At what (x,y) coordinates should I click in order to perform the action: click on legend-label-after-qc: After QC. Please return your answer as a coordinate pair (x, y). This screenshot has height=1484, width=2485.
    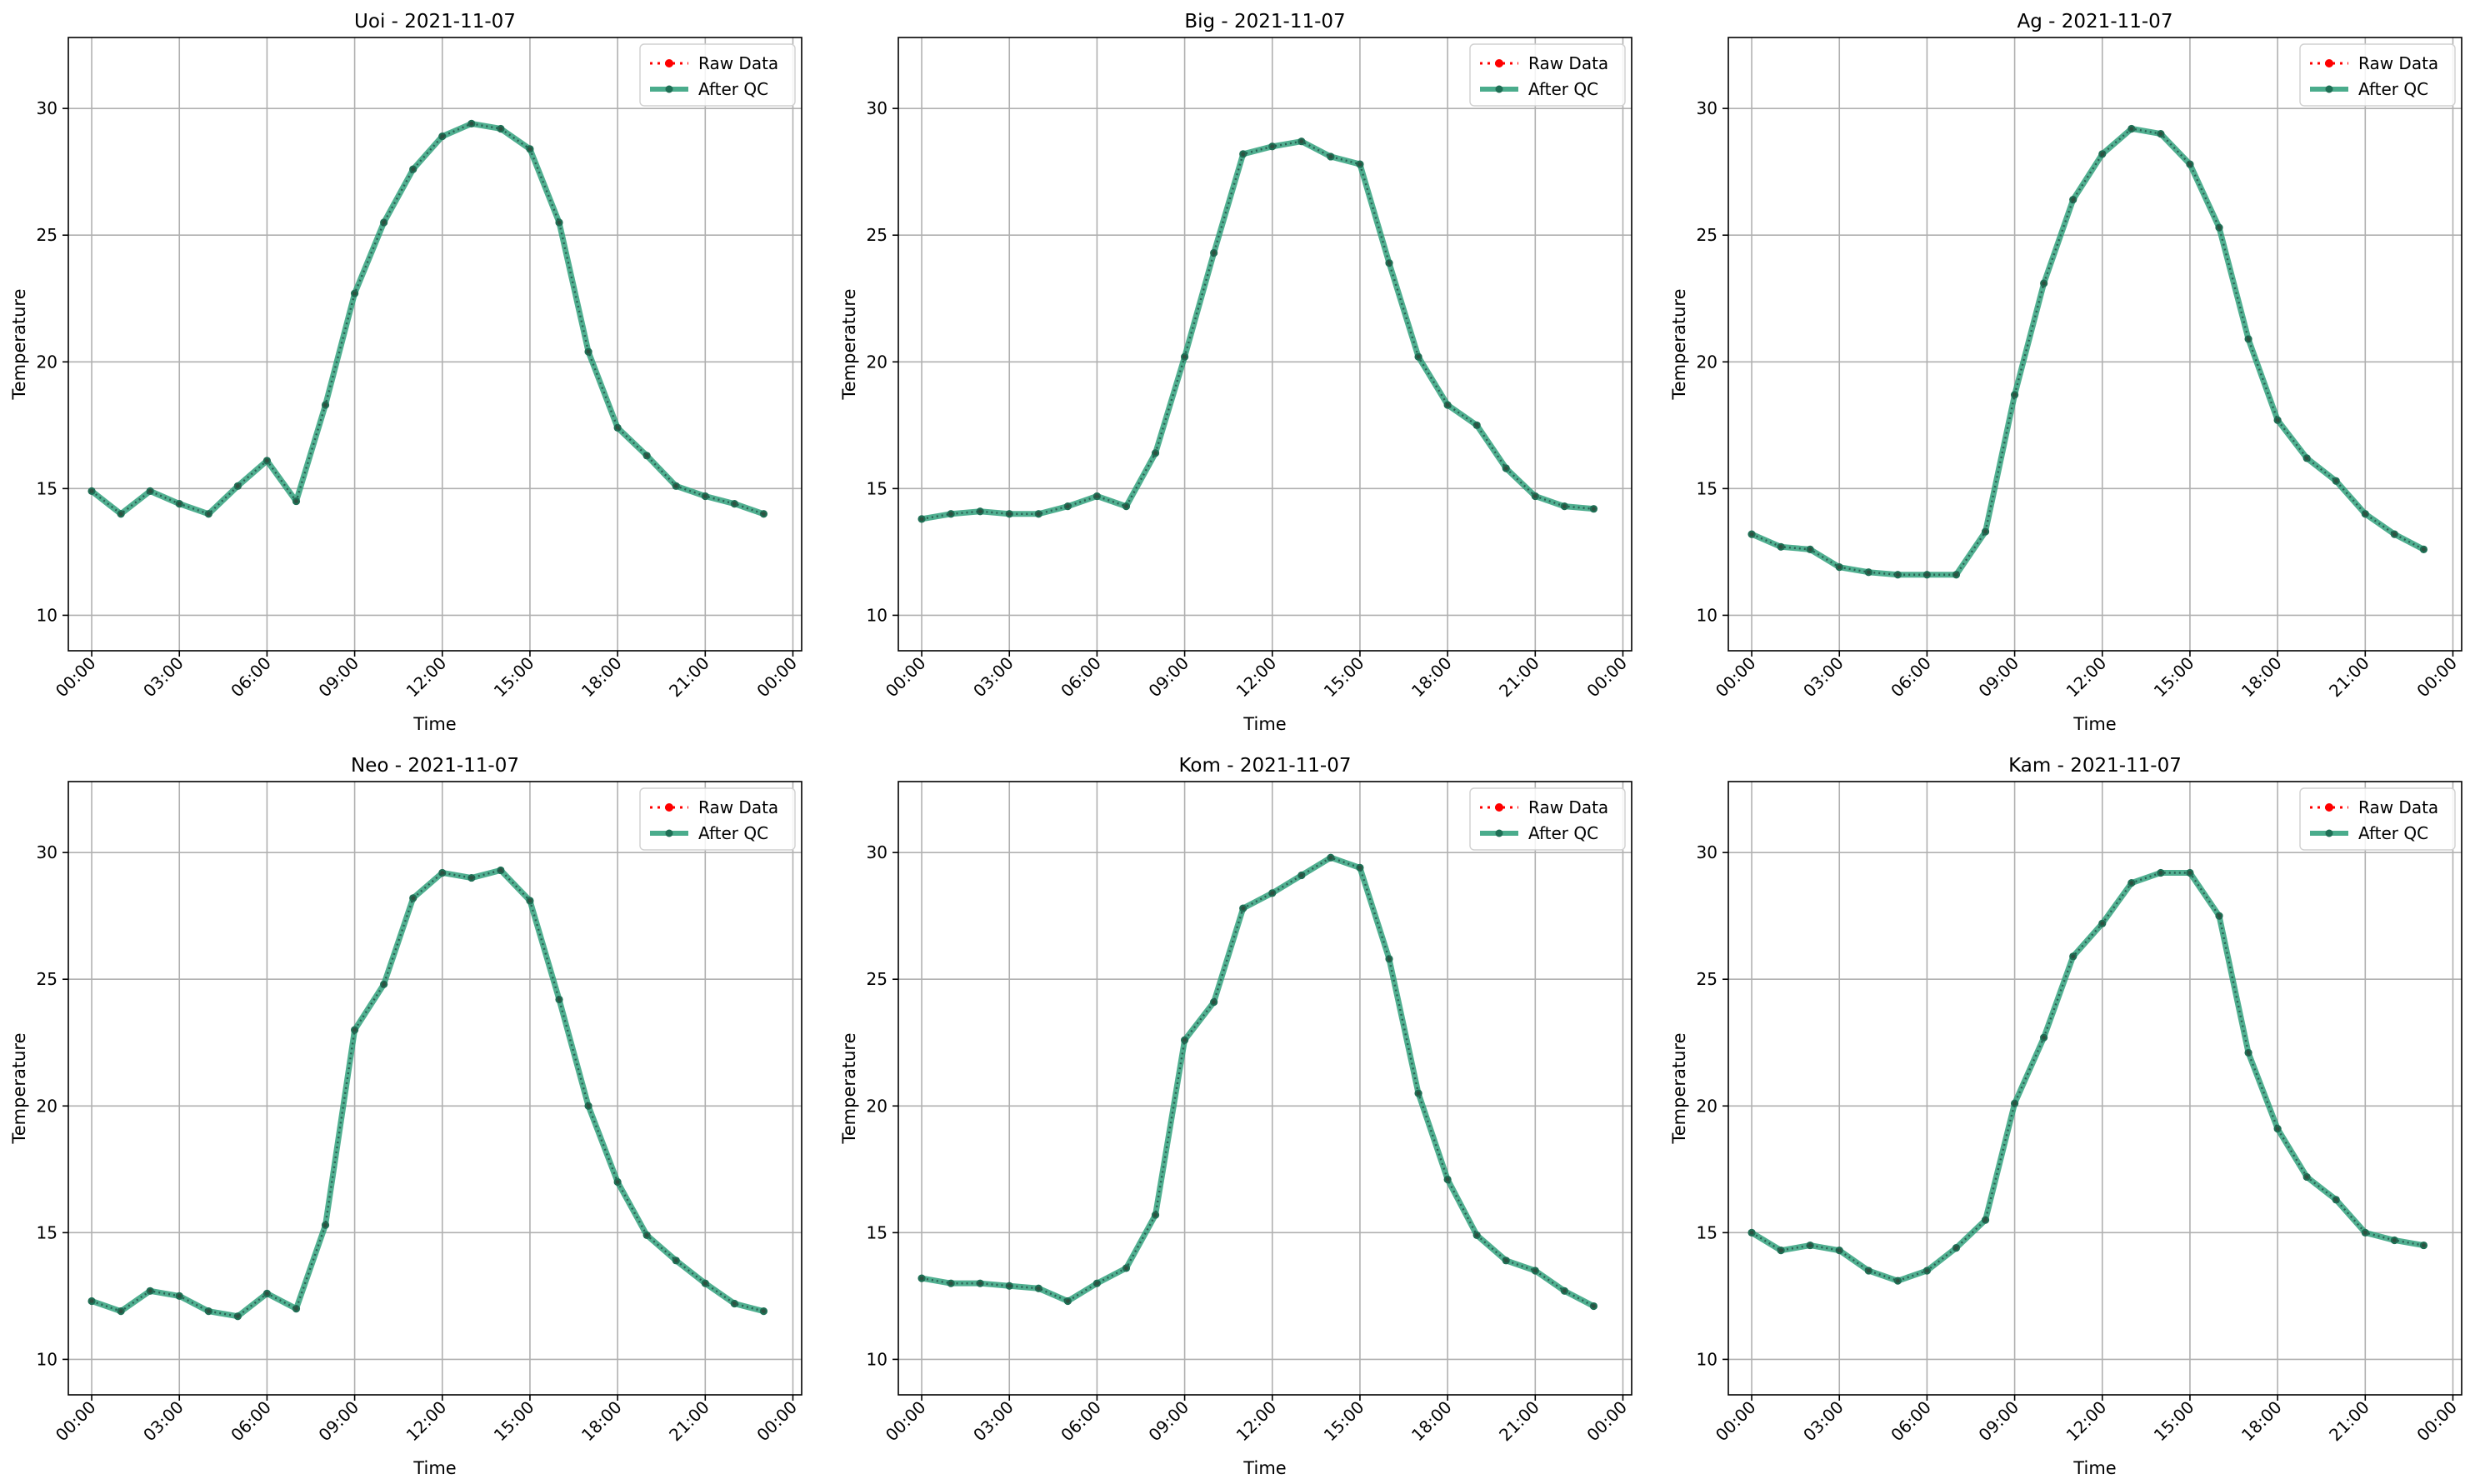
    Looking at the image, I should click on (2393, 833).